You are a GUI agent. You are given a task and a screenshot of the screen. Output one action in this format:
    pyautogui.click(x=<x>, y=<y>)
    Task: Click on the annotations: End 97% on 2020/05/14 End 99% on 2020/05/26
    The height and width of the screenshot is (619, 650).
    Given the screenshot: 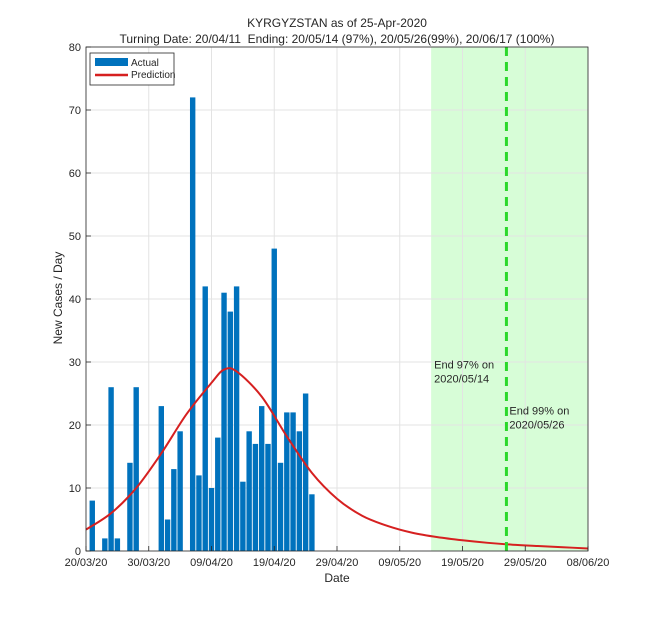 What is the action you would take?
    pyautogui.click(x=501, y=395)
    